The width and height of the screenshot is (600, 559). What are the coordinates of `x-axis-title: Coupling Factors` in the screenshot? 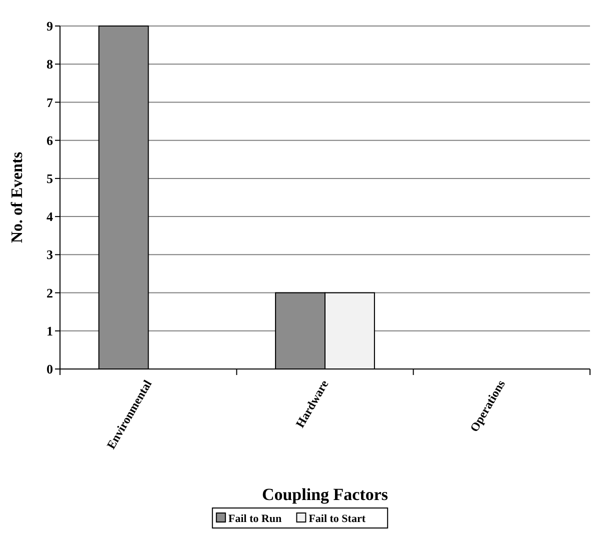 It's located at (325, 494).